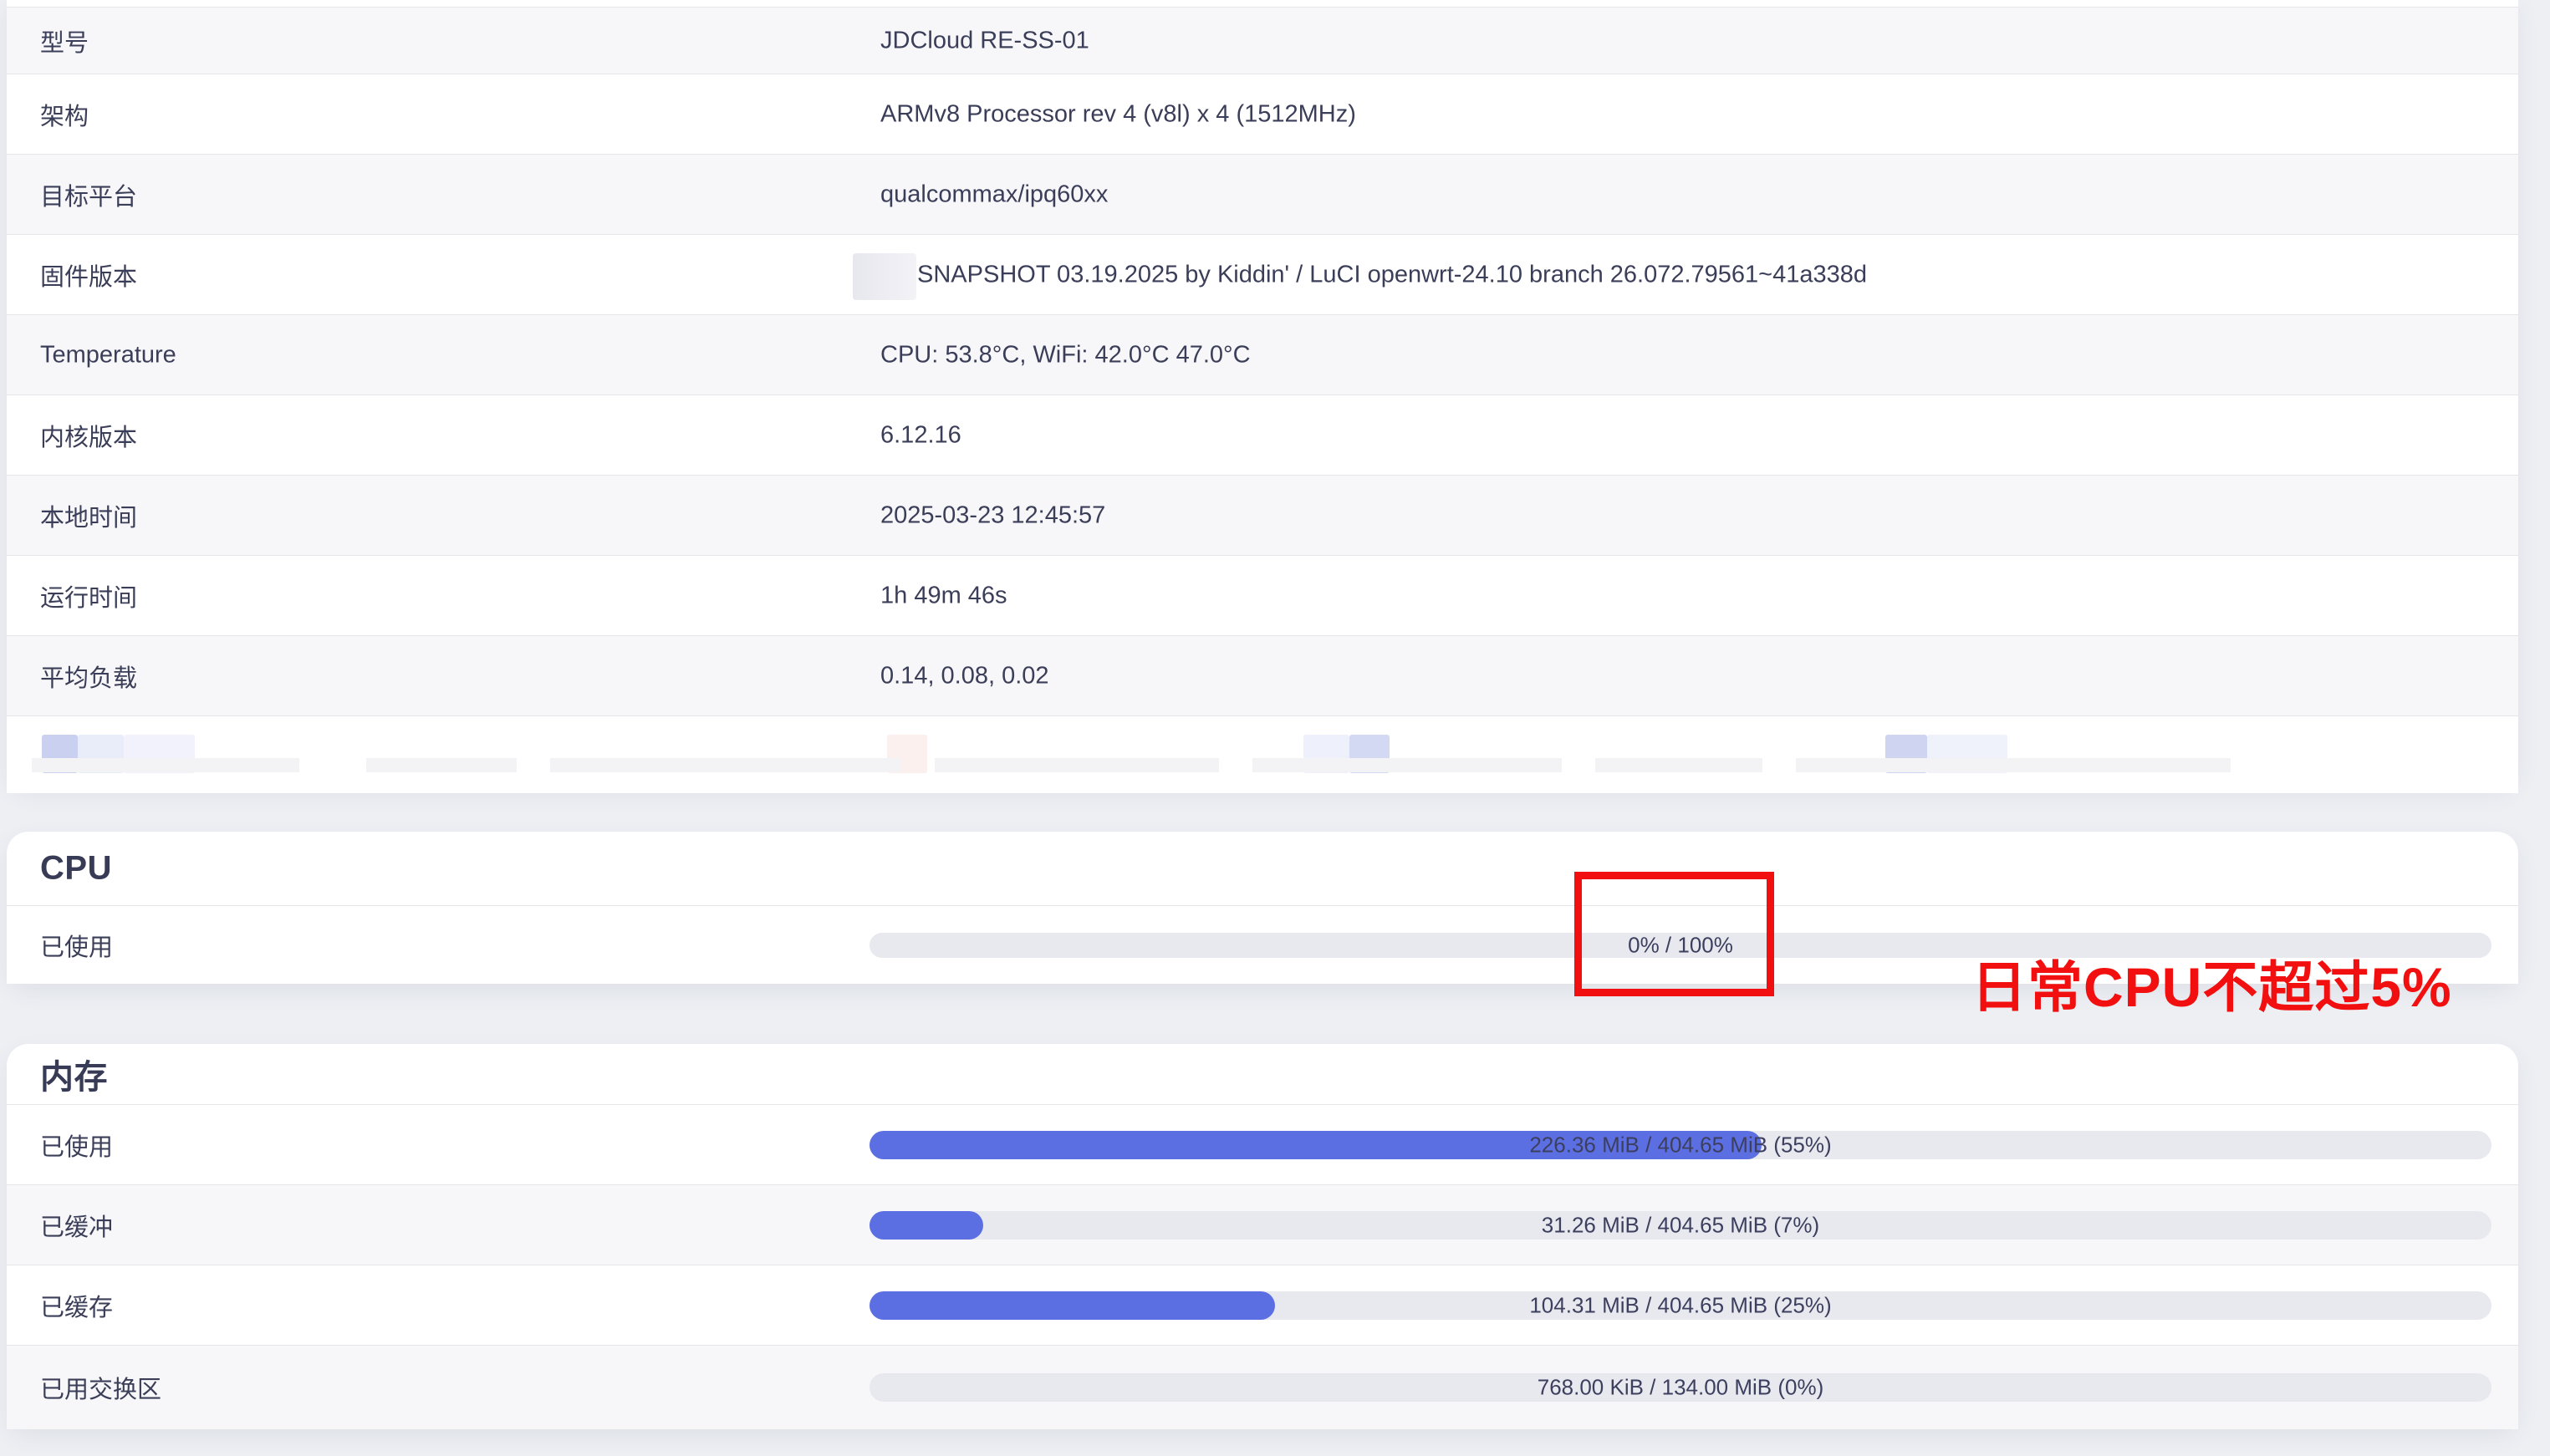 Image resolution: width=2550 pixels, height=1456 pixels. What do you see at coordinates (984, 40) in the screenshot?
I see `row-value: JDCloud RE-SS-01` at bounding box center [984, 40].